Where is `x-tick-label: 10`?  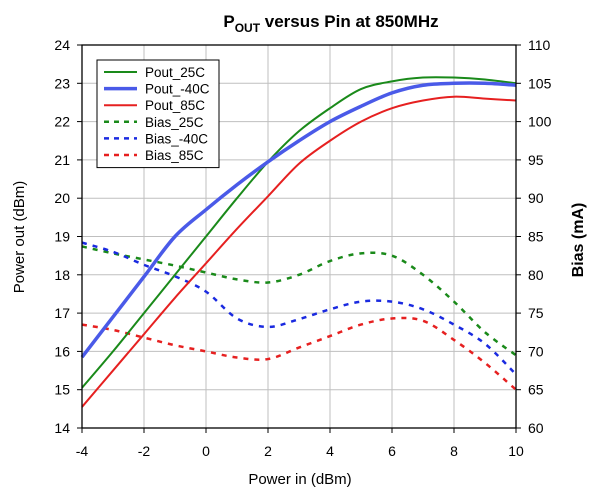 x-tick-label: 10 is located at coordinates (516, 451).